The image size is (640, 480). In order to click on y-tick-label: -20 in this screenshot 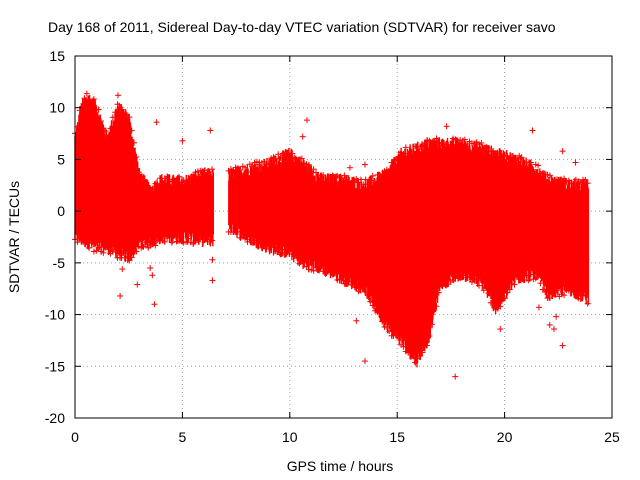, I will do `click(55, 418)`.